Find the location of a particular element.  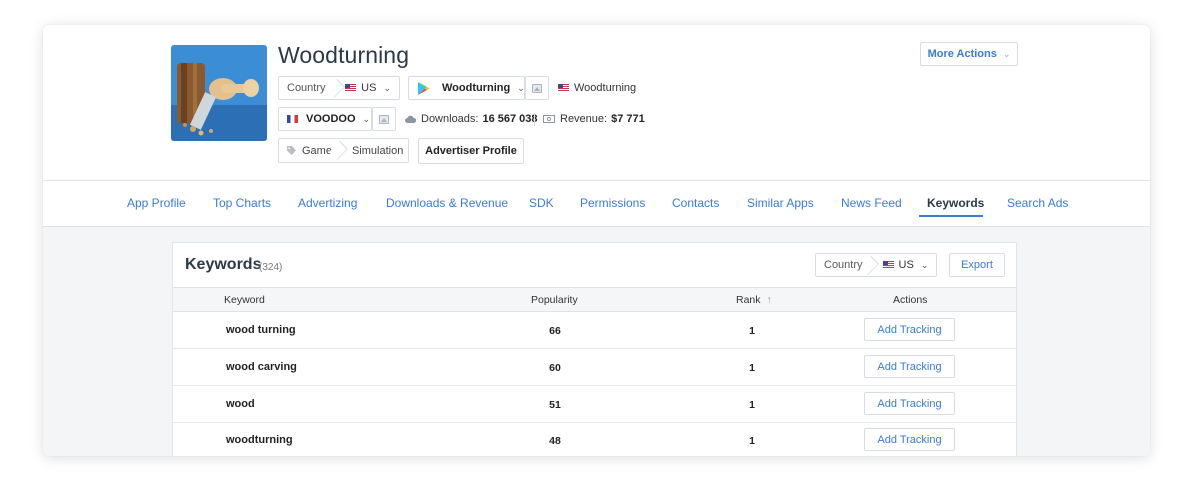

country-selector: Country US ⌄ is located at coordinates (339, 88).